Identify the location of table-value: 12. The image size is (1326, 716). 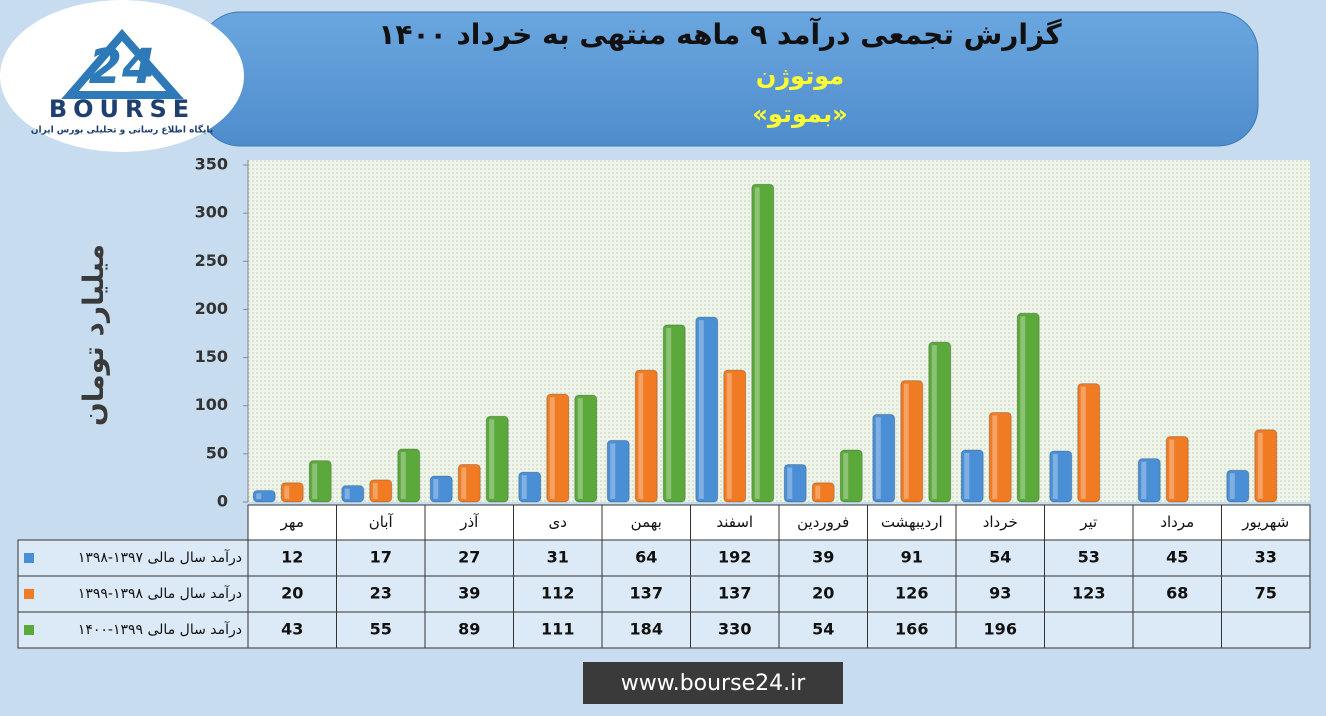
(292, 557).